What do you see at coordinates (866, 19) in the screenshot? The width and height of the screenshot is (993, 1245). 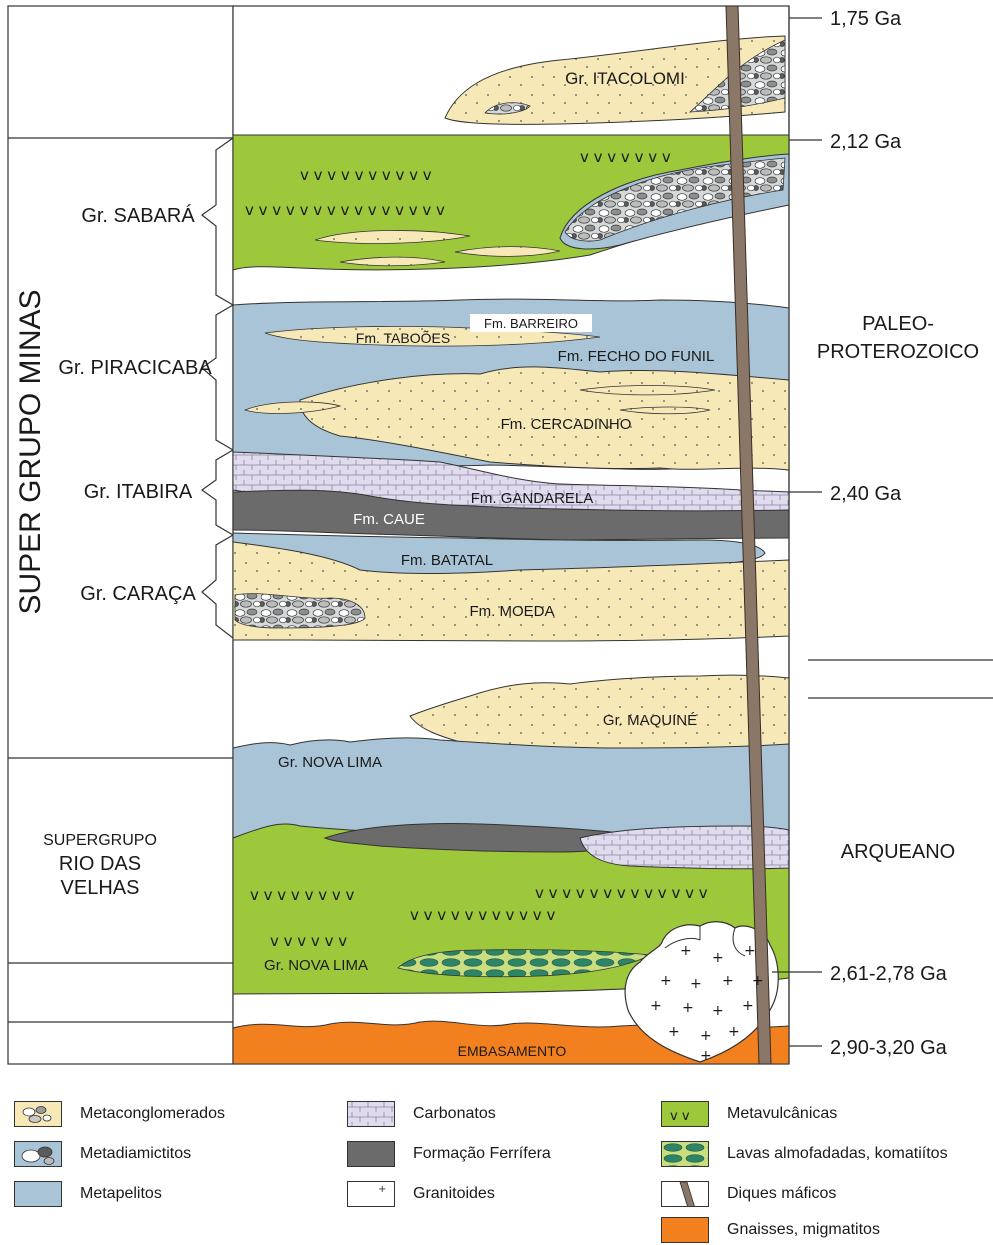 I see `age-1-75: 1,75 Ga` at bounding box center [866, 19].